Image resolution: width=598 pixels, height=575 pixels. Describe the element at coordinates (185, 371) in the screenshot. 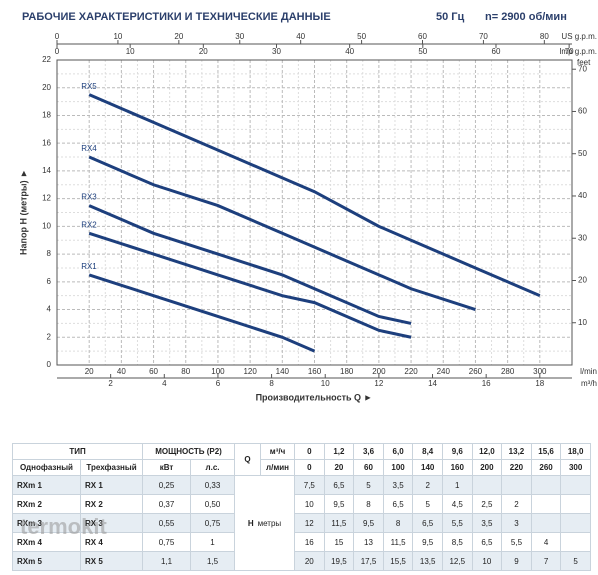

I see `x-tick-label: 80` at that location.